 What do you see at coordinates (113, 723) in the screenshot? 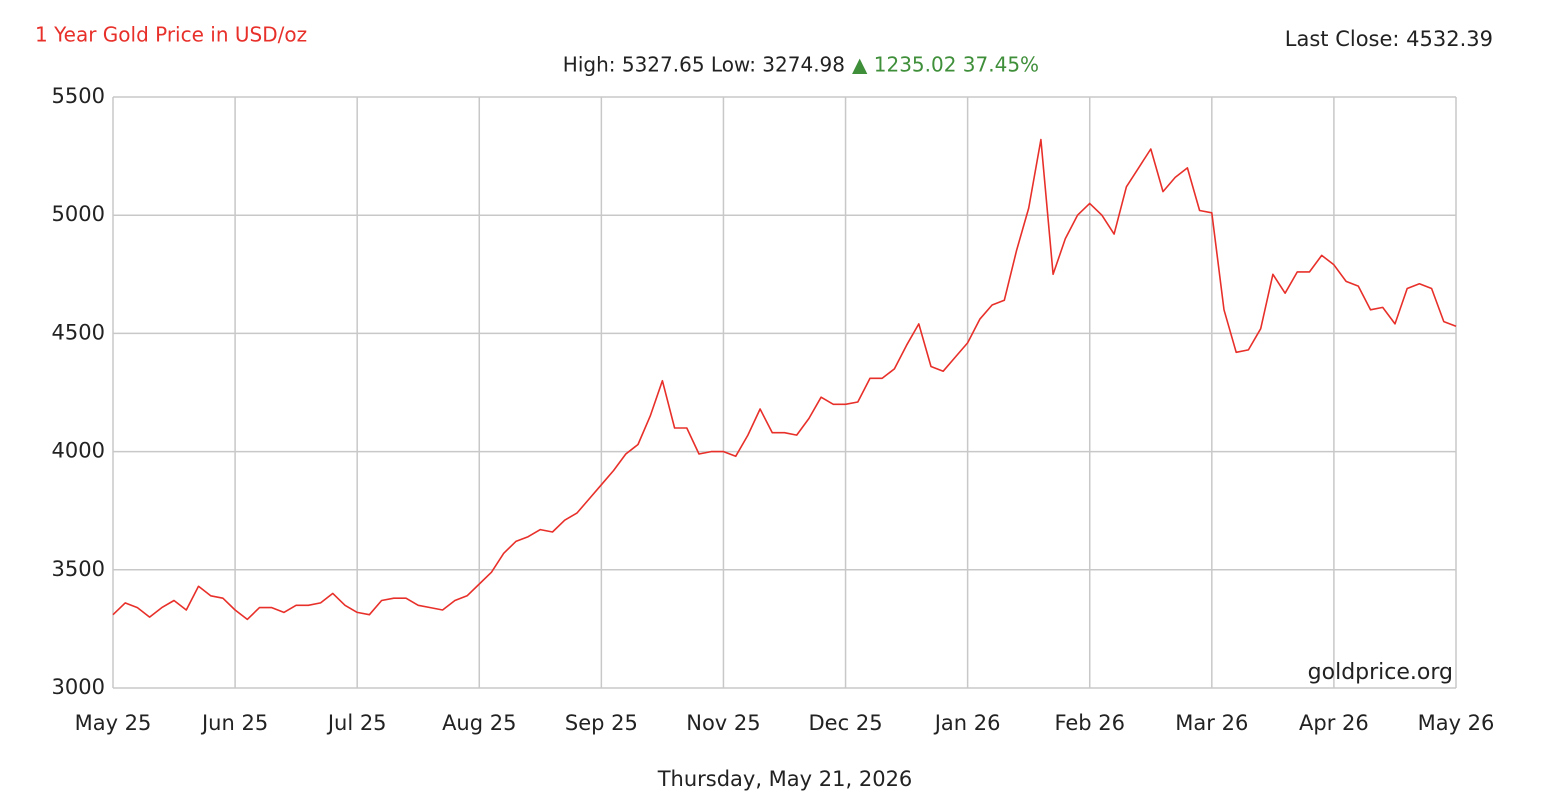
I see `x-tick-label: May 25` at bounding box center [113, 723].